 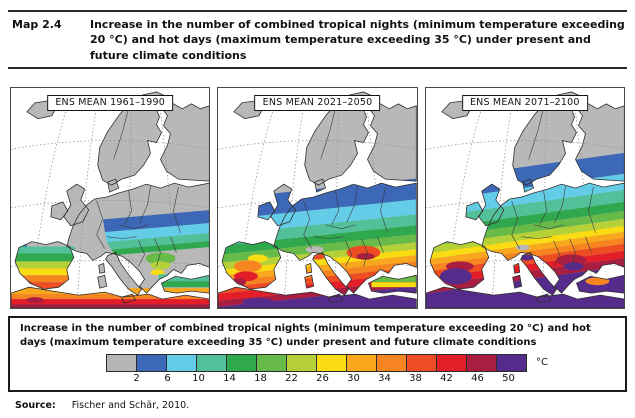 What do you see at coordinates (477, 379) in the screenshot?
I see `legend-tick-label: 46` at bounding box center [477, 379].